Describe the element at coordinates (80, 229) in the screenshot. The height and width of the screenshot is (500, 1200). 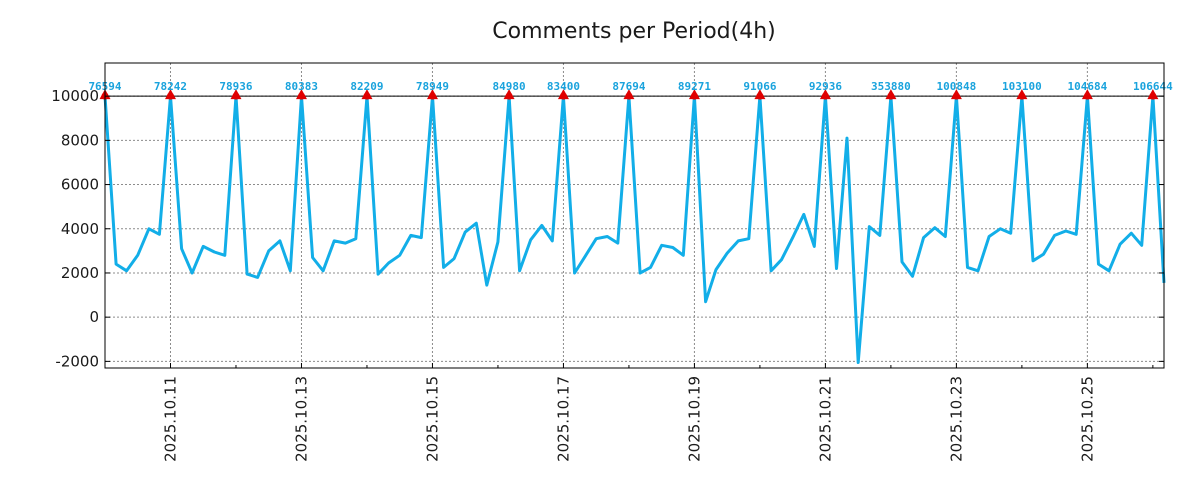
I see `y-tick-label: 4000` at that location.